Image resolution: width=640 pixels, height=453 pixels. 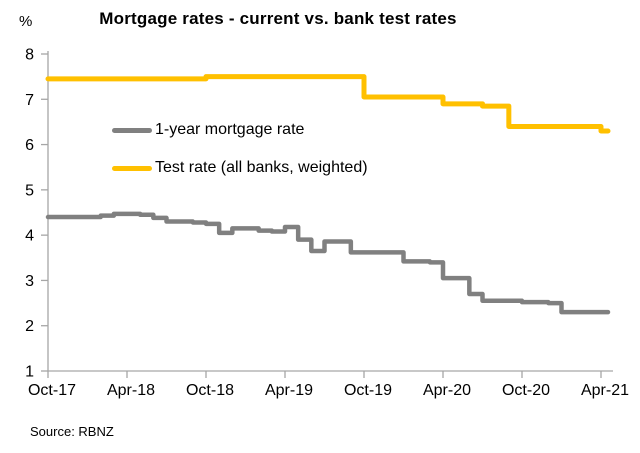 What do you see at coordinates (29, 190) in the screenshot?
I see `y-tick-label: 5` at bounding box center [29, 190].